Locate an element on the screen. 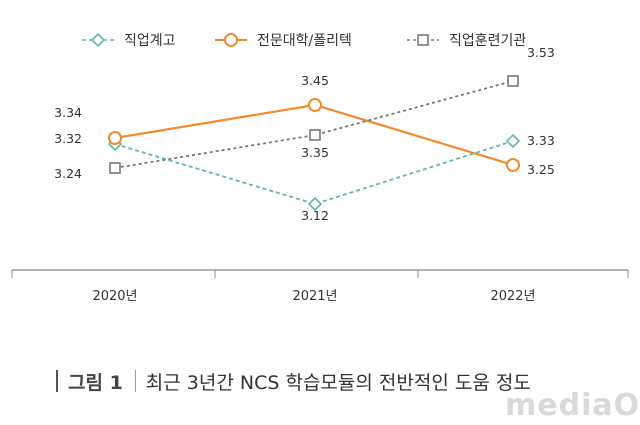  data-label-s3-1: 3.24 is located at coordinates (68, 173).